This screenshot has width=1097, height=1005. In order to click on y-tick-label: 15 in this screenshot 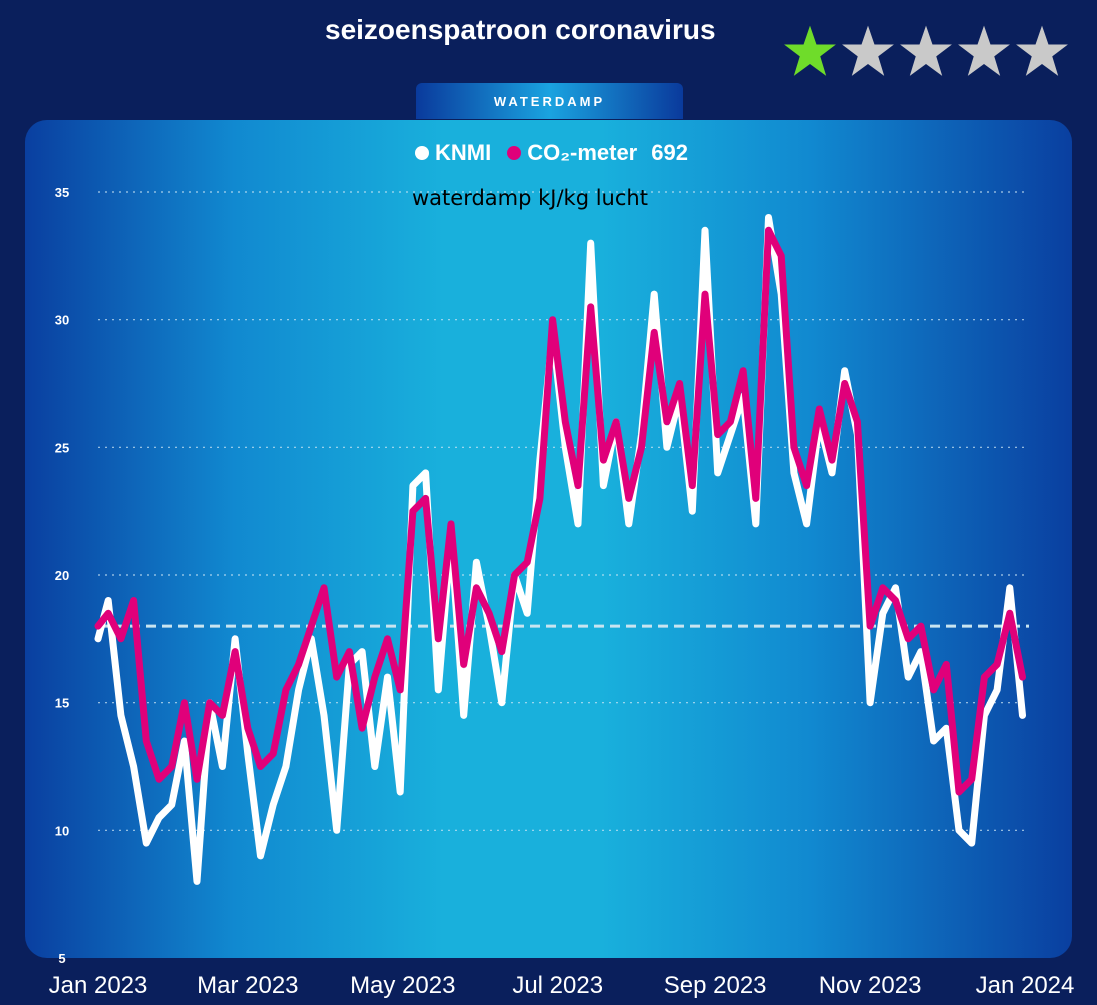, I will do `click(62, 703)`.